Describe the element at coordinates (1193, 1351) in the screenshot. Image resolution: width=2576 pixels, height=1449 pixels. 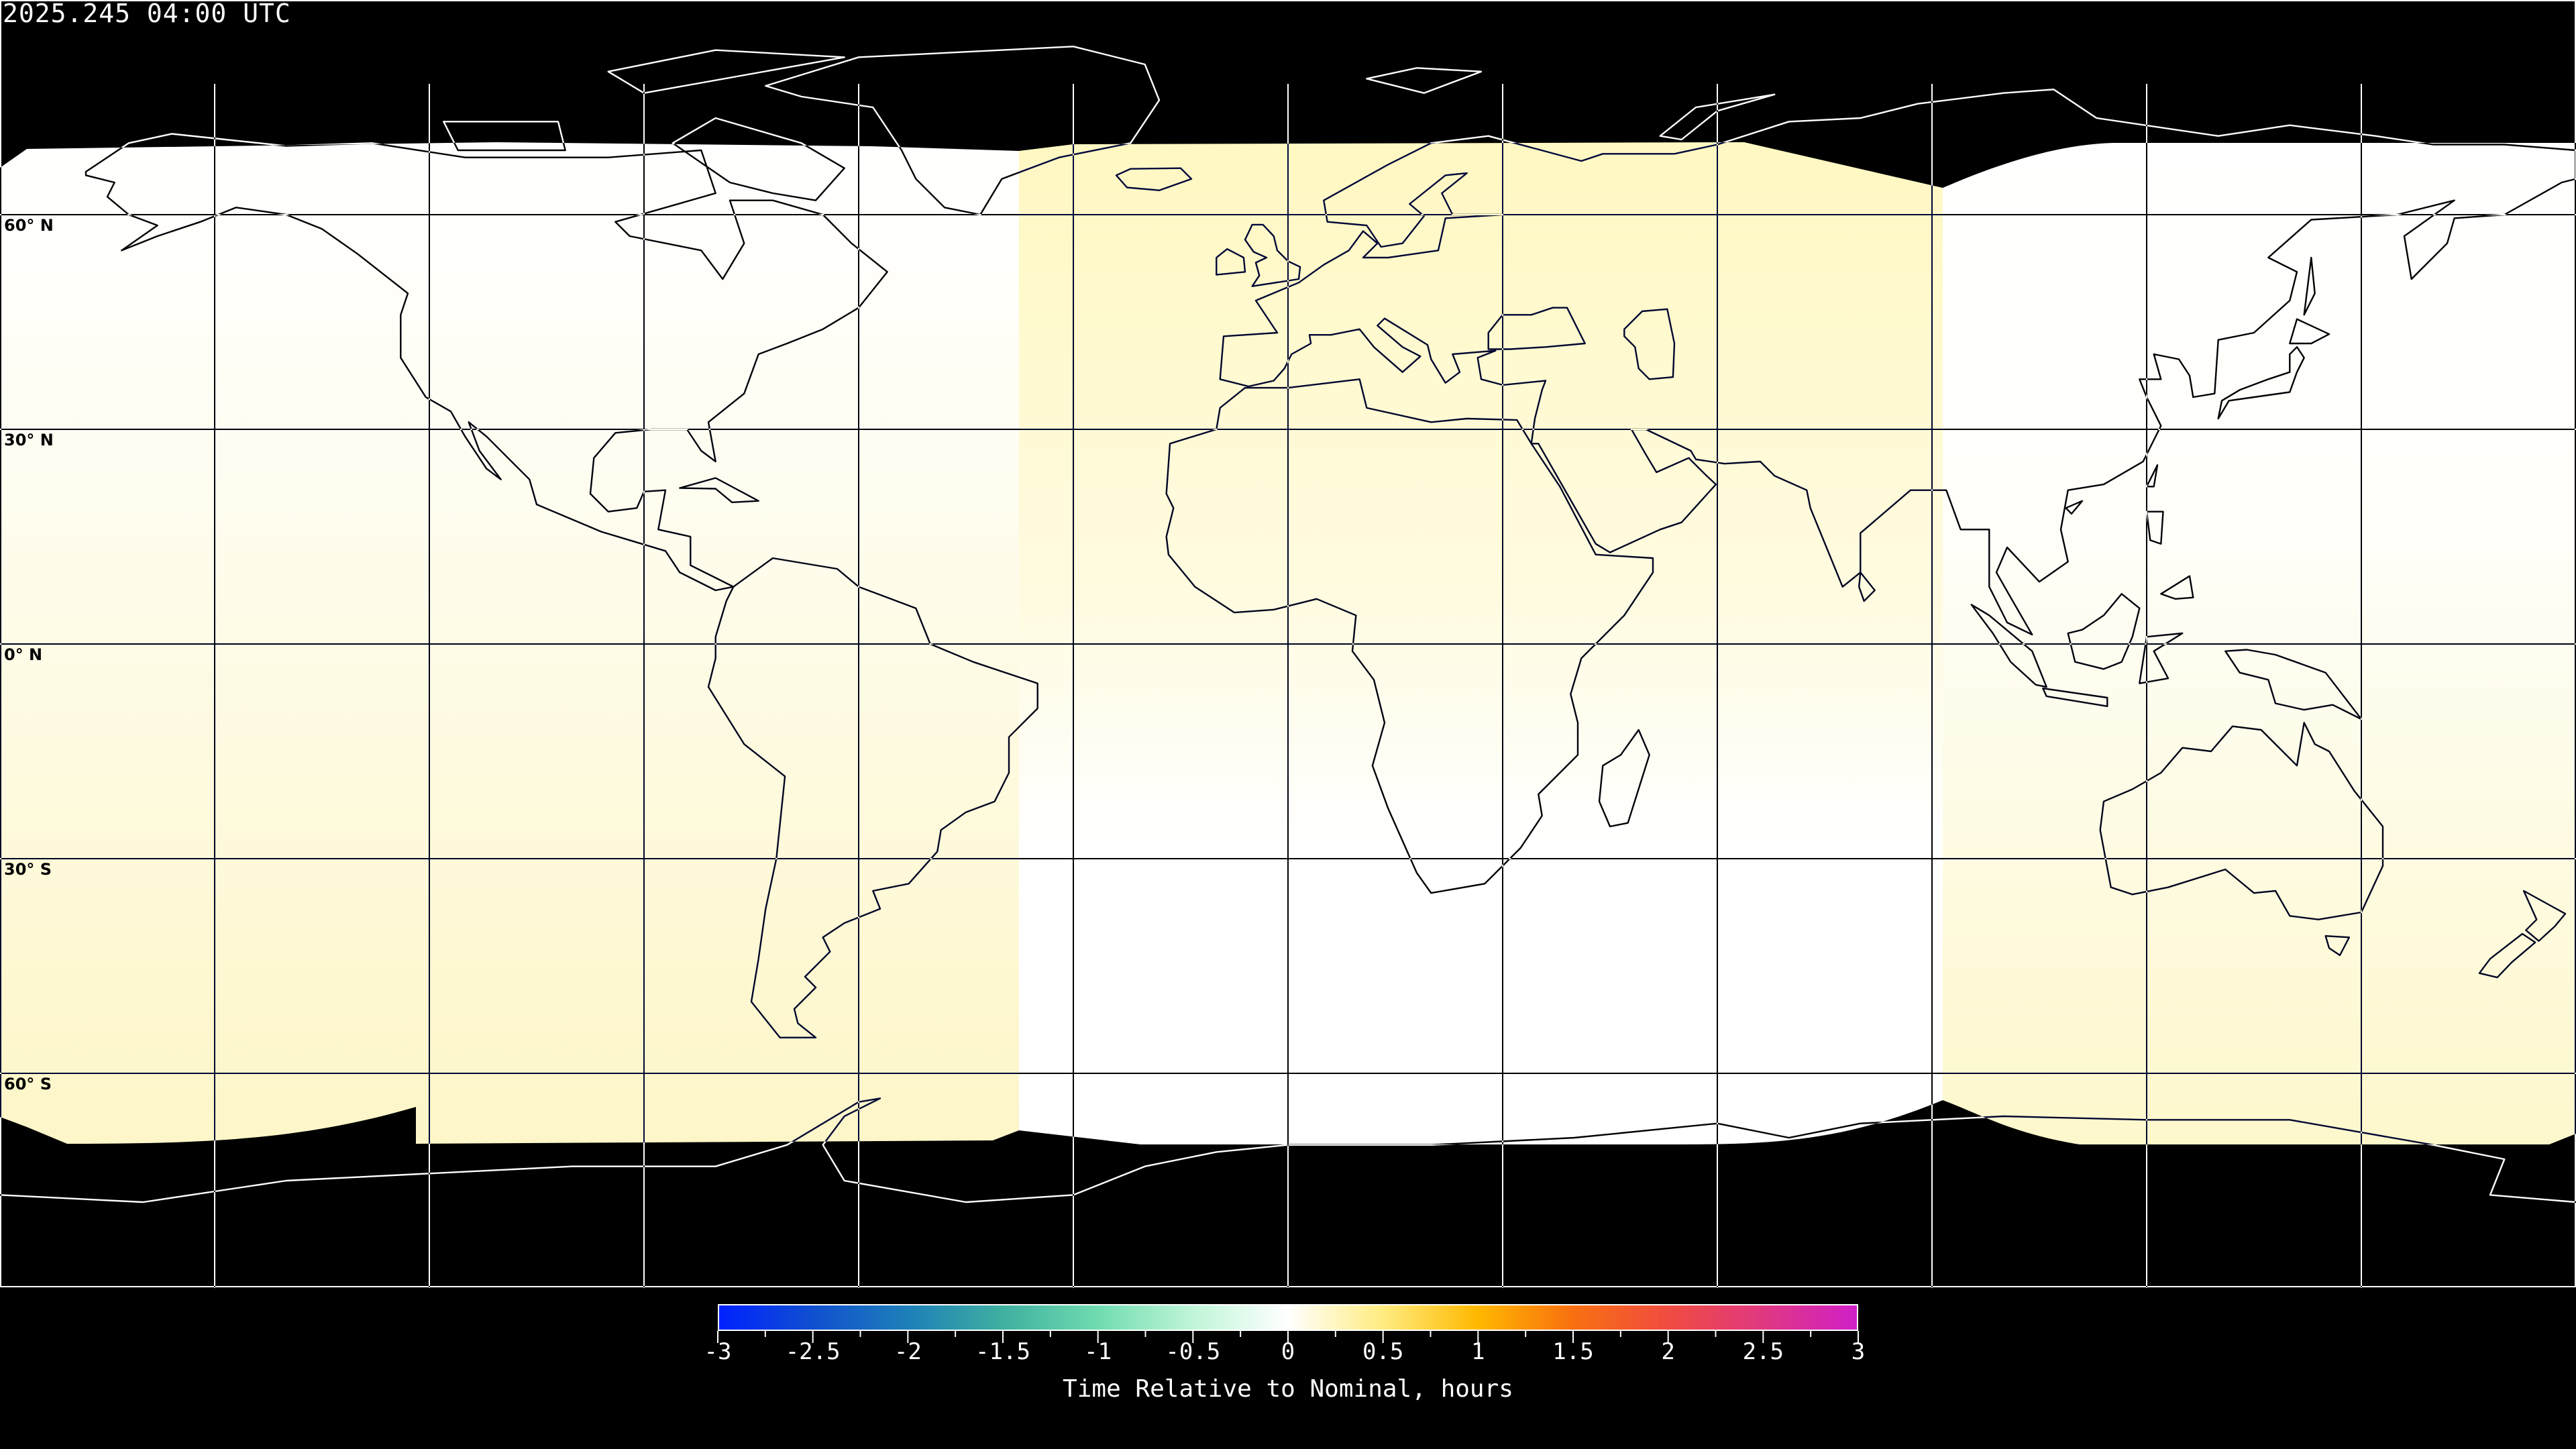
I see `colorbar-tick-label: -0.5` at that location.